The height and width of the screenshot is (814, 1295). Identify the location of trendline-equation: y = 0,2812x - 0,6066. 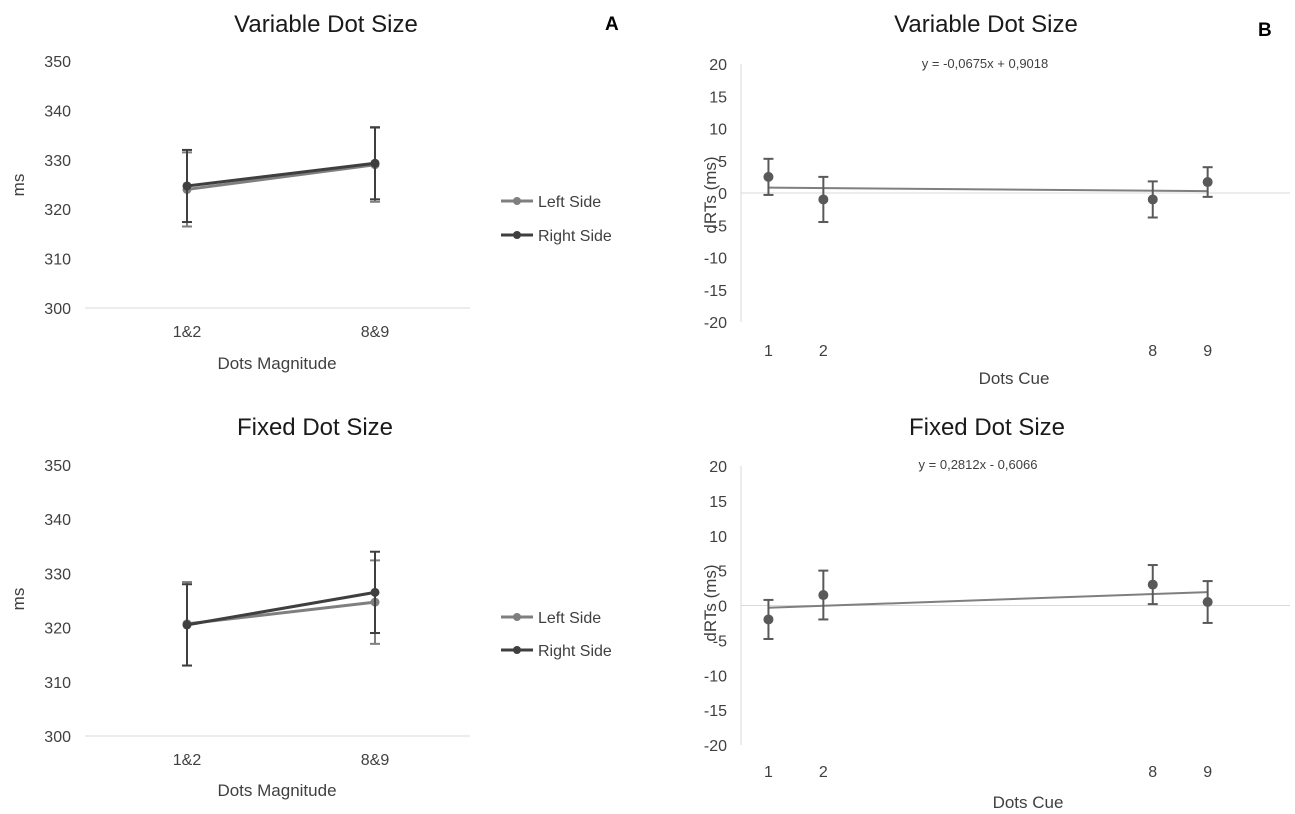
(978, 464).